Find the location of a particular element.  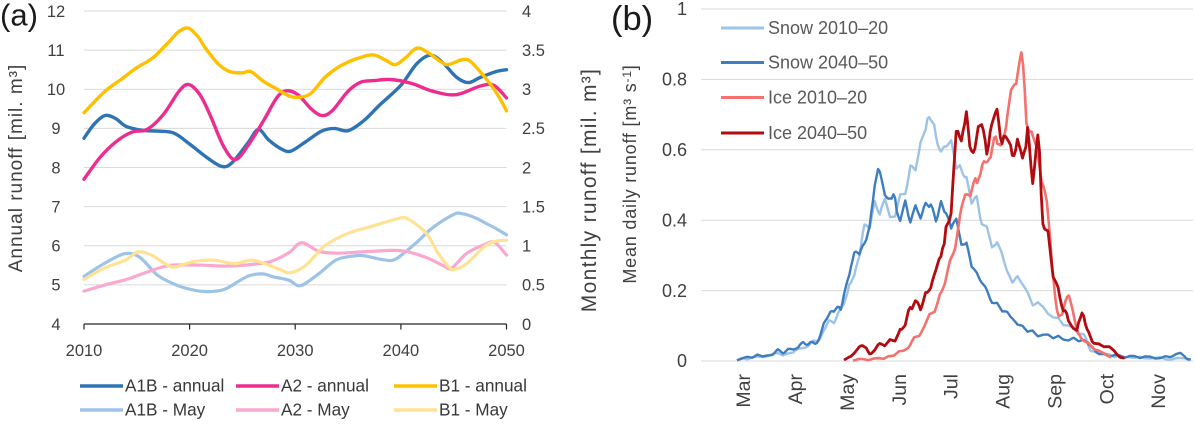

svg-text: Sep is located at coordinates (1055, 391).